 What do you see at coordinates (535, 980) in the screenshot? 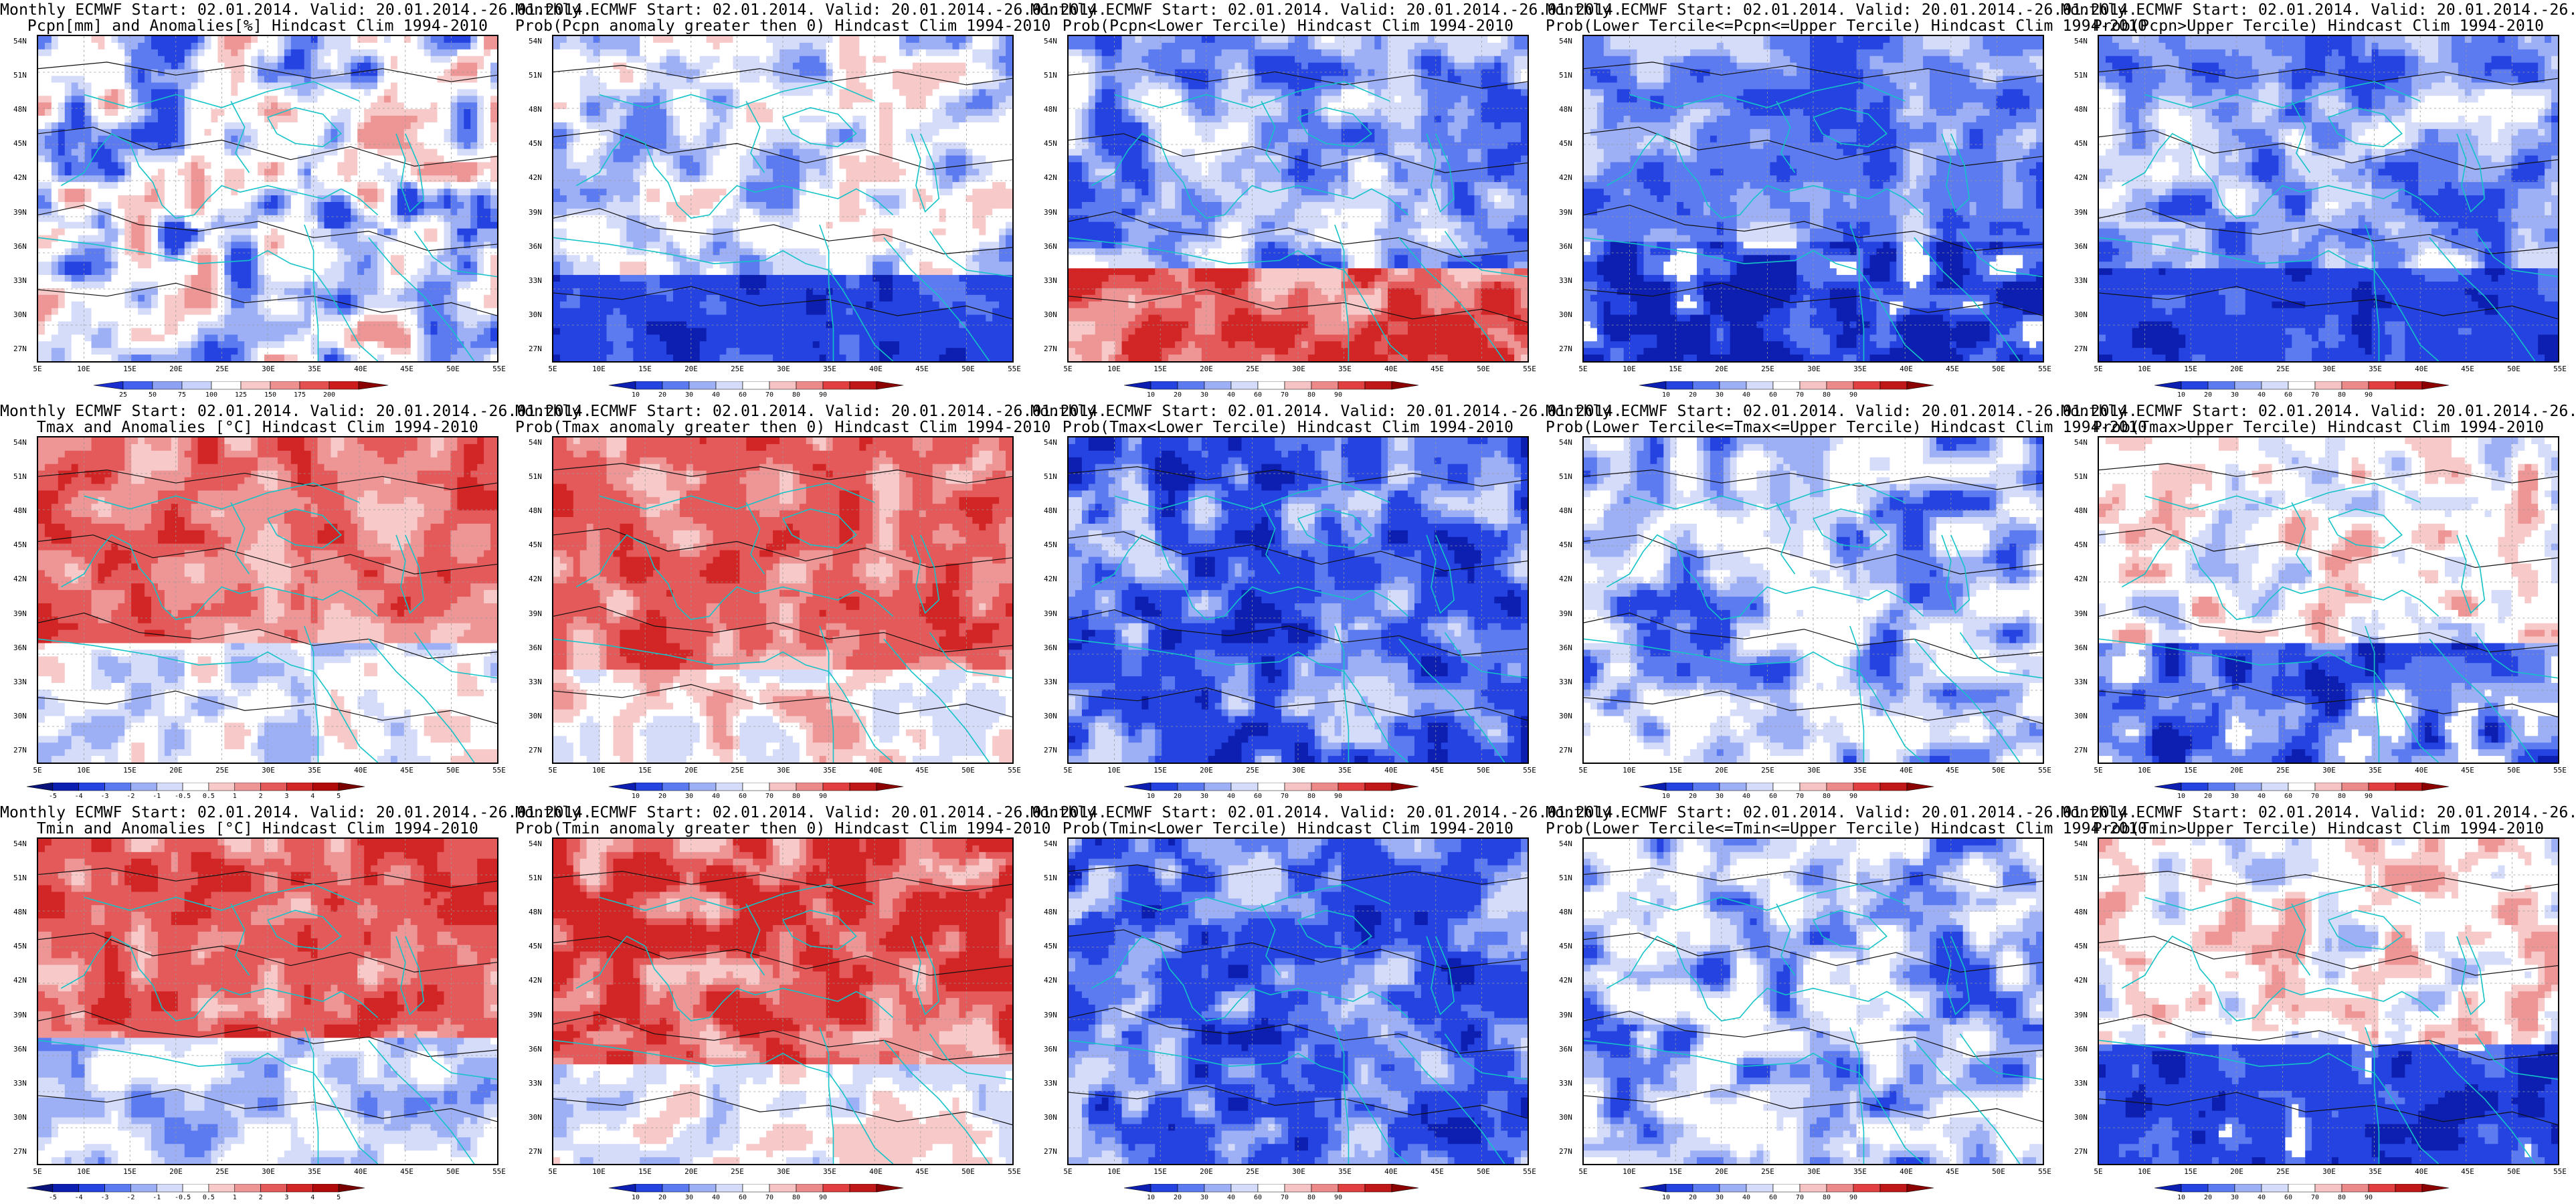
I see `latitude-label: 42N` at bounding box center [535, 980].